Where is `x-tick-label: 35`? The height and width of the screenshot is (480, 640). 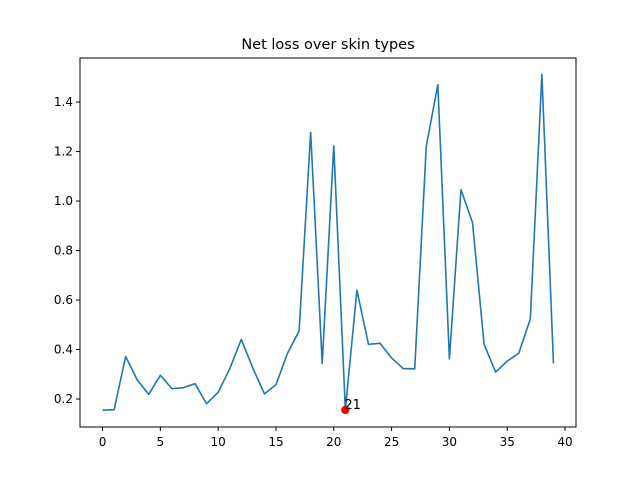 x-tick-label: 35 is located at coordinates (507, 442).